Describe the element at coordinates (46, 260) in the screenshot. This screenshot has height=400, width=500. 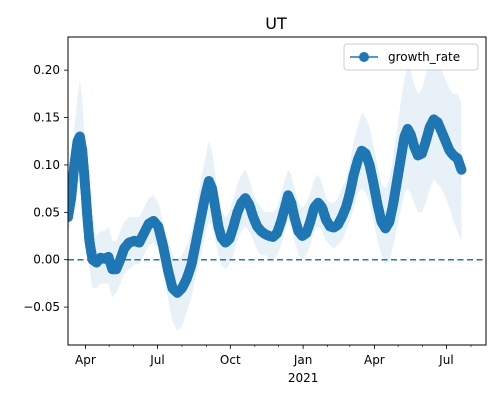
I see `y-tick-label: 0.00` at that location.